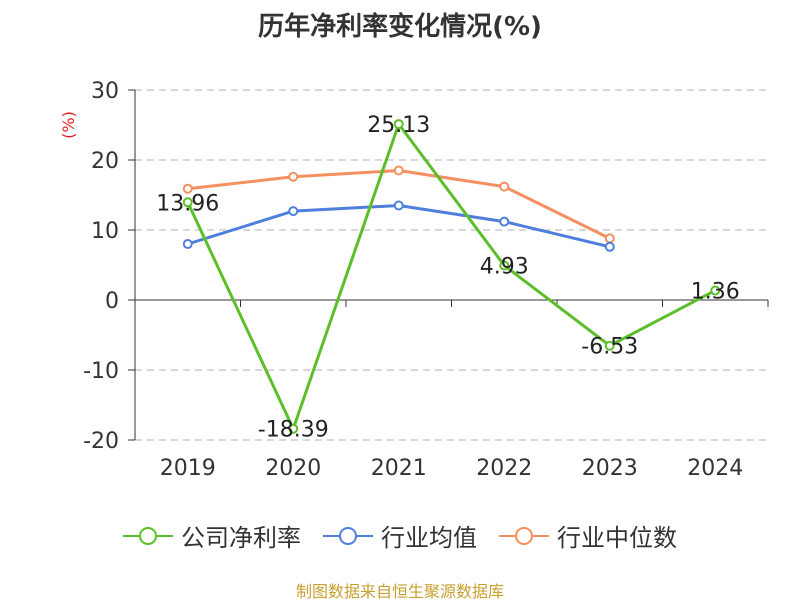 The height and width of the screenshot is (602, 800). I want to click on x-tick-label: 2019, so click(188, 468).